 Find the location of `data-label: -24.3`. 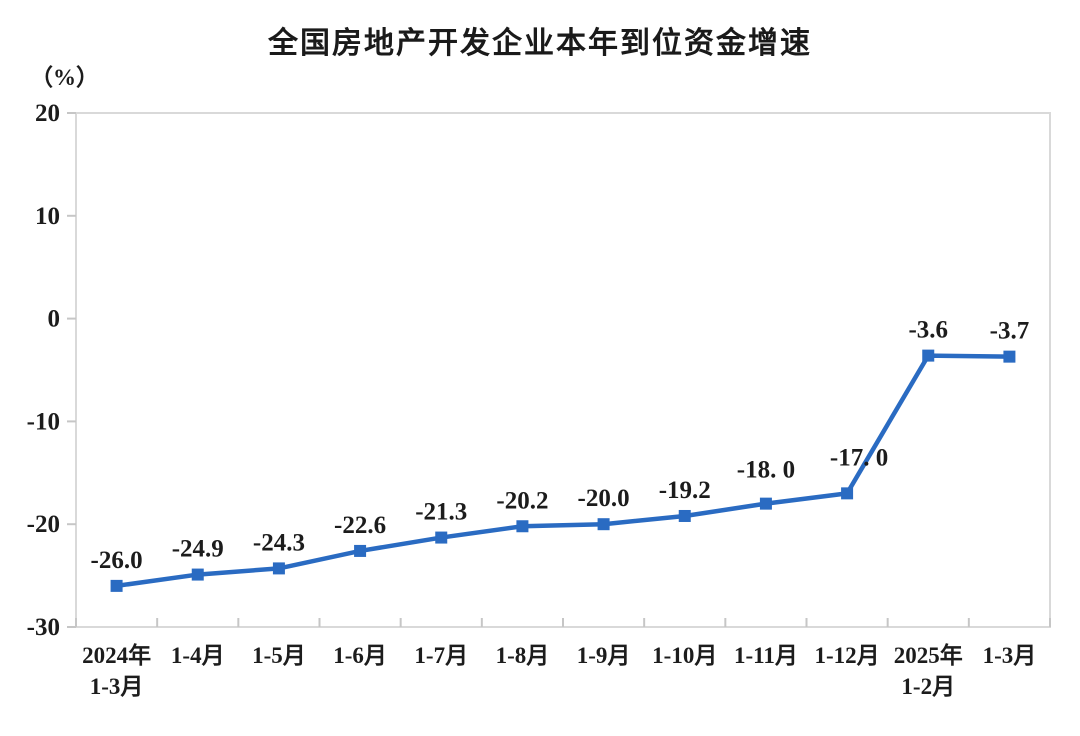

data-label: -24.3 is located at coordinates (279, 542).